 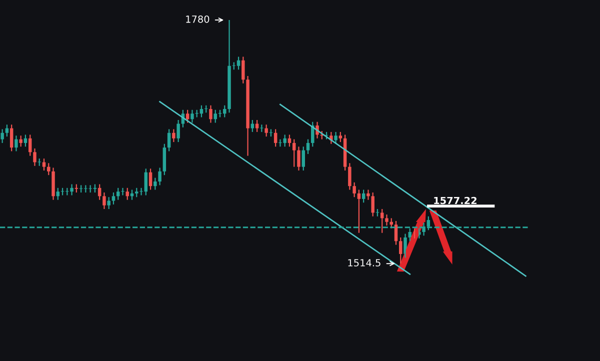 I want to click on annotation: 1514.5, so click(x=364, y=262).